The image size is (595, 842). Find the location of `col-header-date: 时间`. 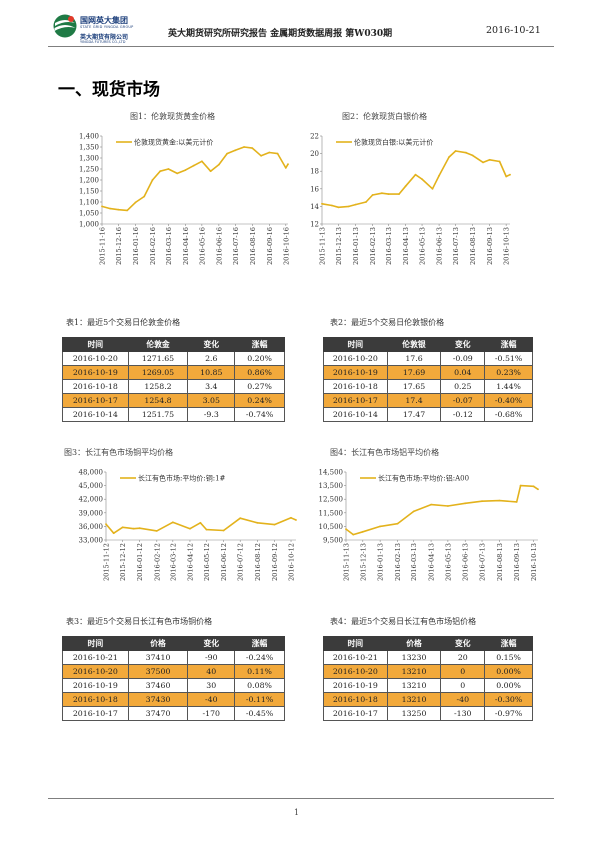

col-header-date: 时间 is located at coordinates (355, 344).